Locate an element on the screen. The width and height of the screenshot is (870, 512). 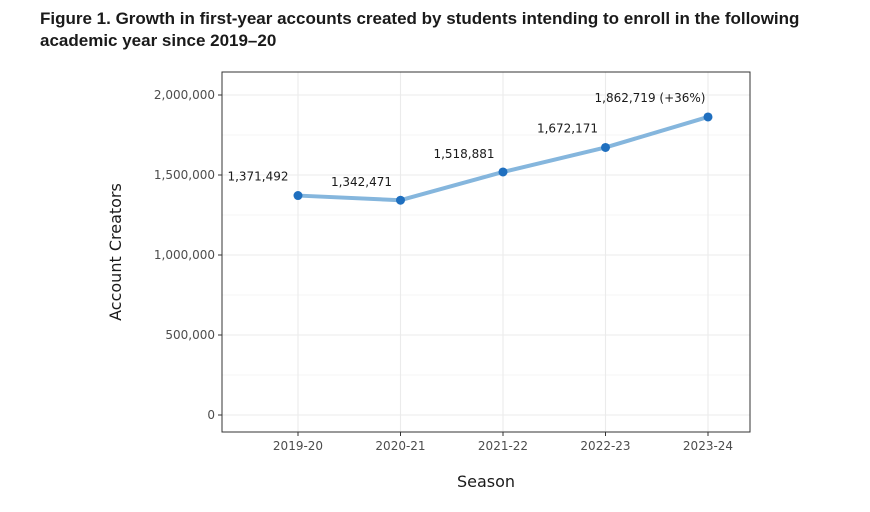
x-tick-label: 2023-24 is located at coordinates (708, 446).